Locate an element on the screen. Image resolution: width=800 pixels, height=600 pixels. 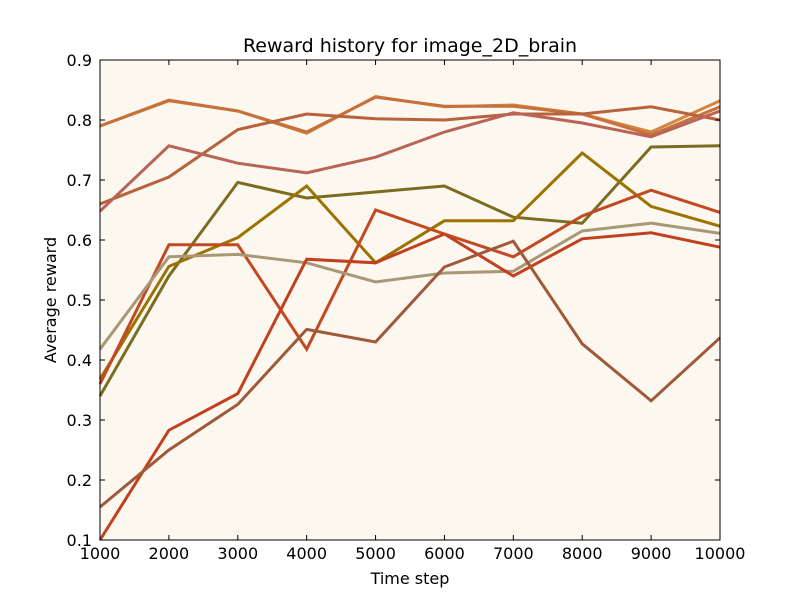
x-tick-label: 1000 is located at coordinates (100, 553).